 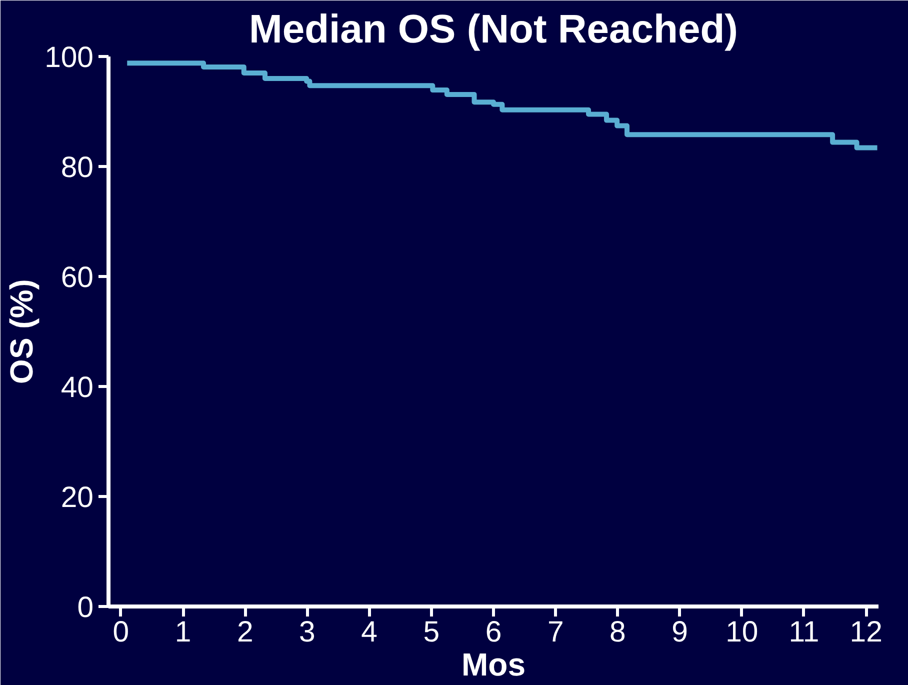 What do you see at coordinates (742, 632) in the screenshot?
I see `x-tick-label: 10` at bounding box center [742, 632].